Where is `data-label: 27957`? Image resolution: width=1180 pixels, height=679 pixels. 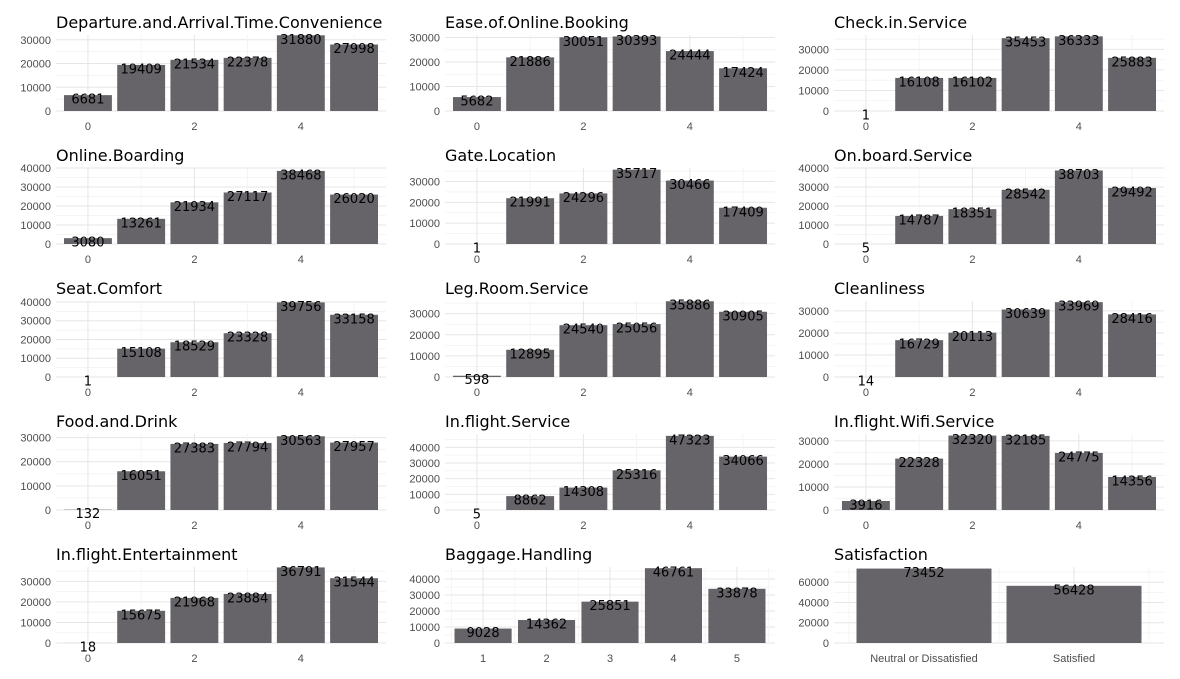 data-label: 27957 is located at coordinates (353, 447).